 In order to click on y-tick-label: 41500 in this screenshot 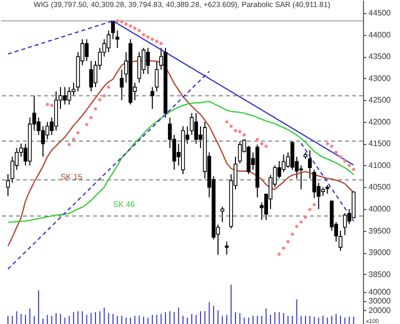, I will do `click(380, 143)`.